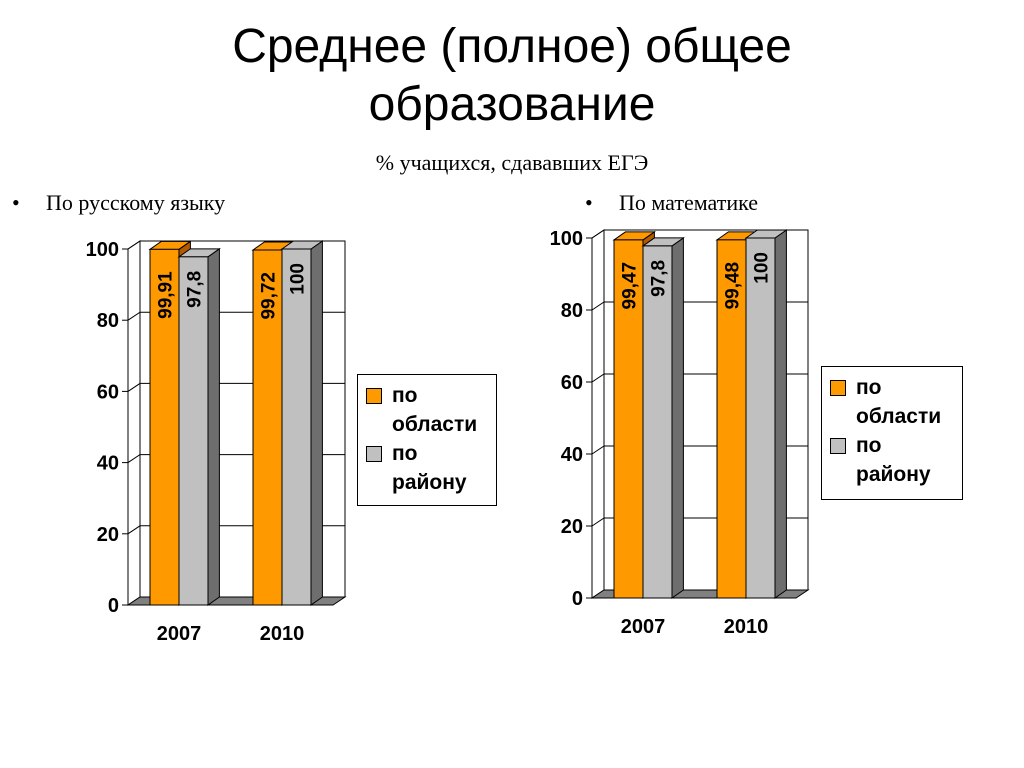 This screenshot has width=1024, height=768. I want to click on legend-math: по области по району, so click(892, 433).